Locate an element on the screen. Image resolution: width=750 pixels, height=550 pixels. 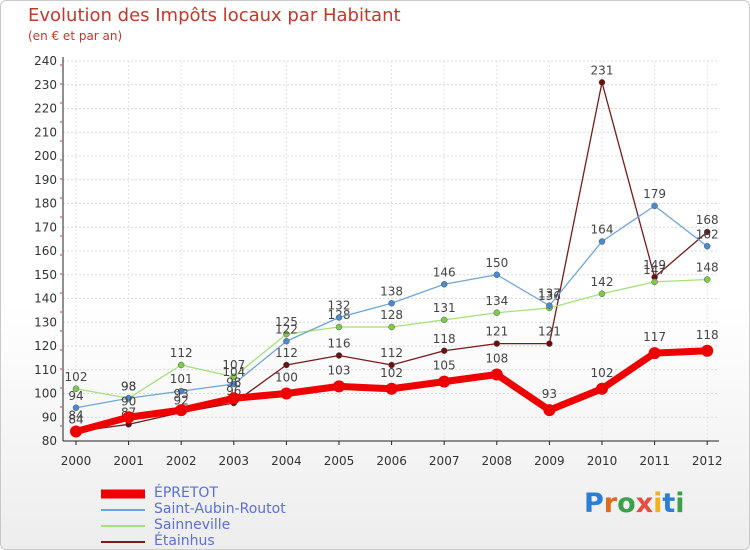
y-tick-label: 230 is located at coordinates (45, 85).